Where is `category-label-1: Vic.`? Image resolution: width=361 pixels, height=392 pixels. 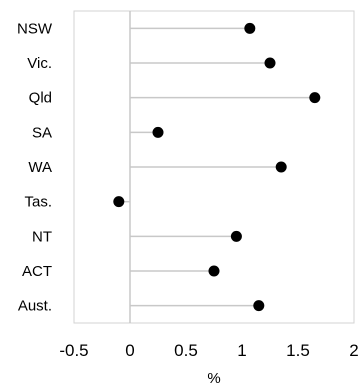 category-label-1: Vic. is located at coordinates (39, 63).